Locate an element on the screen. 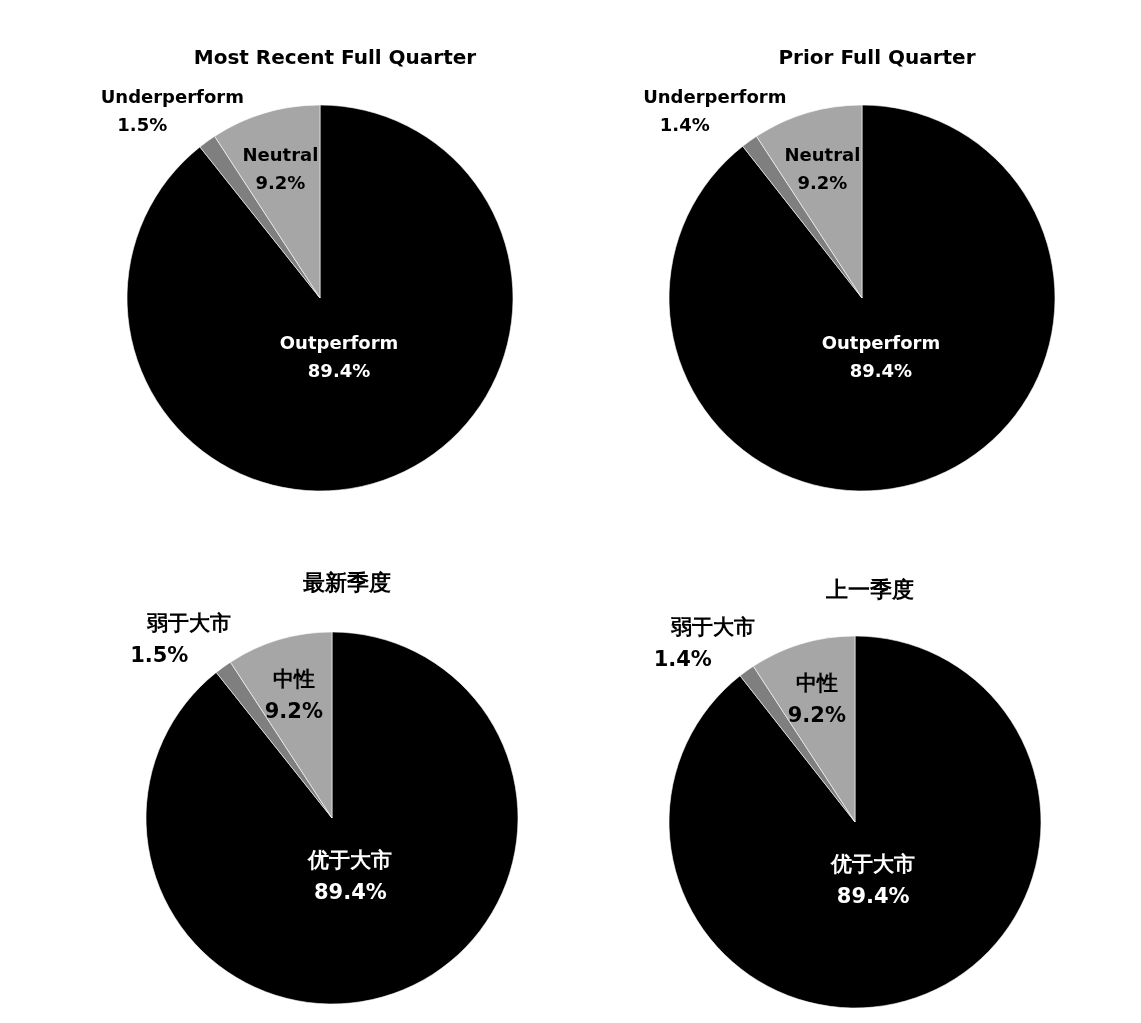  chart-title: 上一季度 is located at coordinates (869, 589).